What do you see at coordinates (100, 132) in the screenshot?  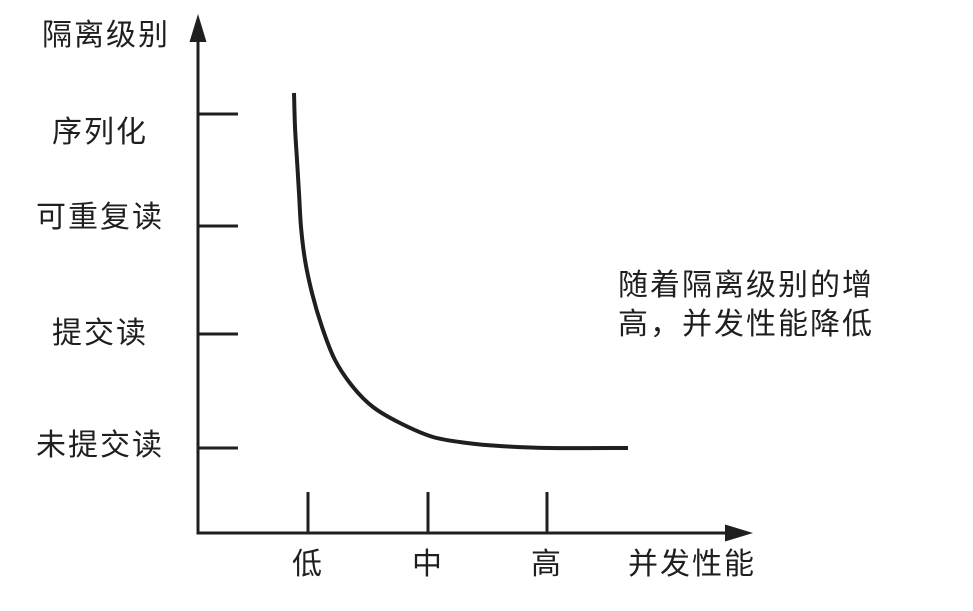 I see `y-tick-label-serializable: 序列化` at bounding box center [100, 132].